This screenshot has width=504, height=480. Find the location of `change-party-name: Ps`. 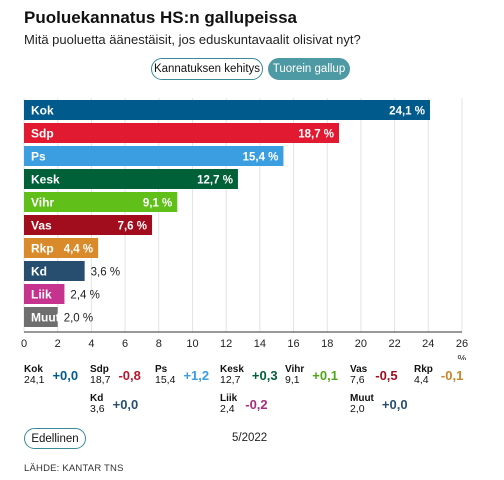

change-party-name: Ps is located at coordinates (161, 369).